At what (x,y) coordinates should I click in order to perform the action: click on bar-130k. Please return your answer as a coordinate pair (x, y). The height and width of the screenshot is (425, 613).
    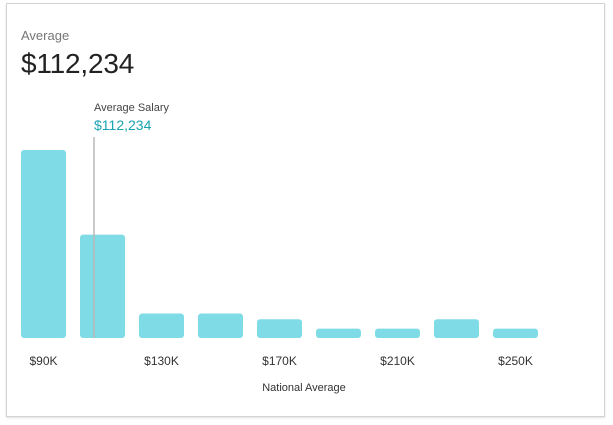
    Looking at the image, I should click on (161, 325).